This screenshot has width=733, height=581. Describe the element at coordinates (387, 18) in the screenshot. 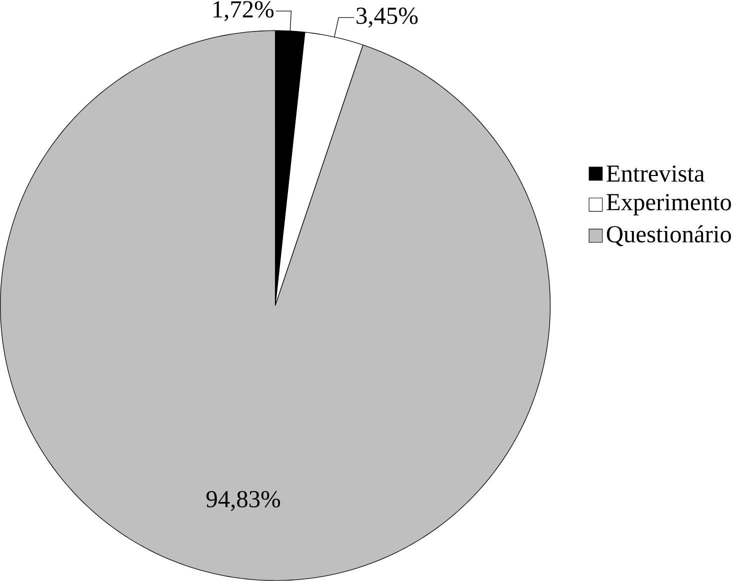

I see `data-label: 3,45%` at that location.